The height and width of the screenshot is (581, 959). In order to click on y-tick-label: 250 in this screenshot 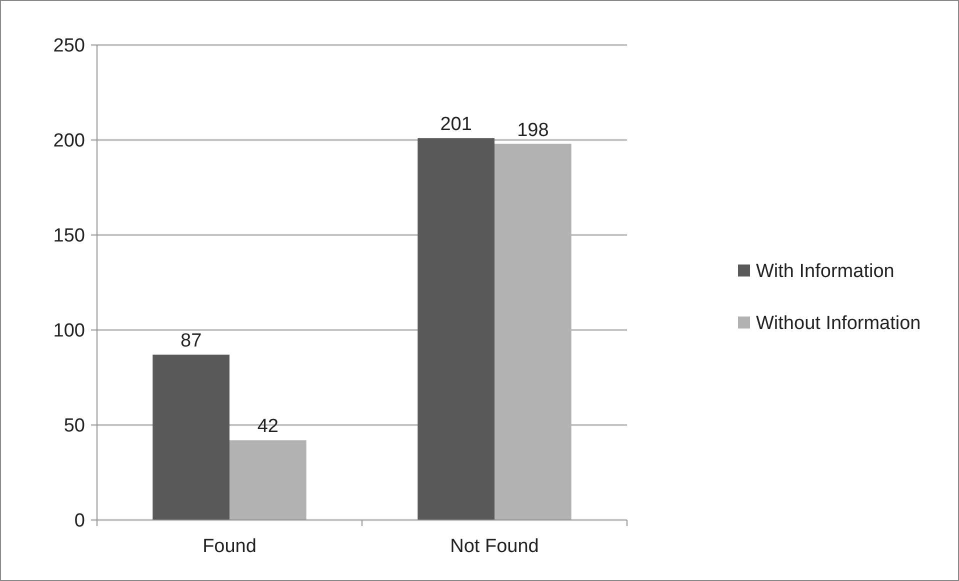, I will do `click(69, 46)`.